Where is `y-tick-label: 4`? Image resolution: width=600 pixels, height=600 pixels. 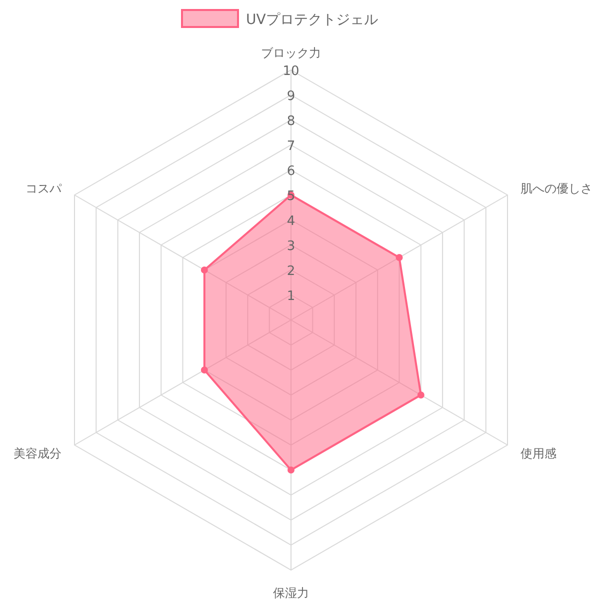 y-tick-label: 4 is located at coordinates (291, 221).